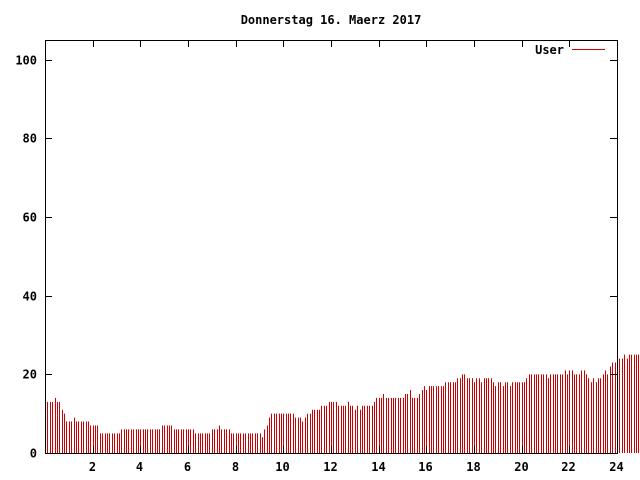 The height and width of the screenshot is (480, 640). I want to click on y-tick-label: 0, so click(33, 454).